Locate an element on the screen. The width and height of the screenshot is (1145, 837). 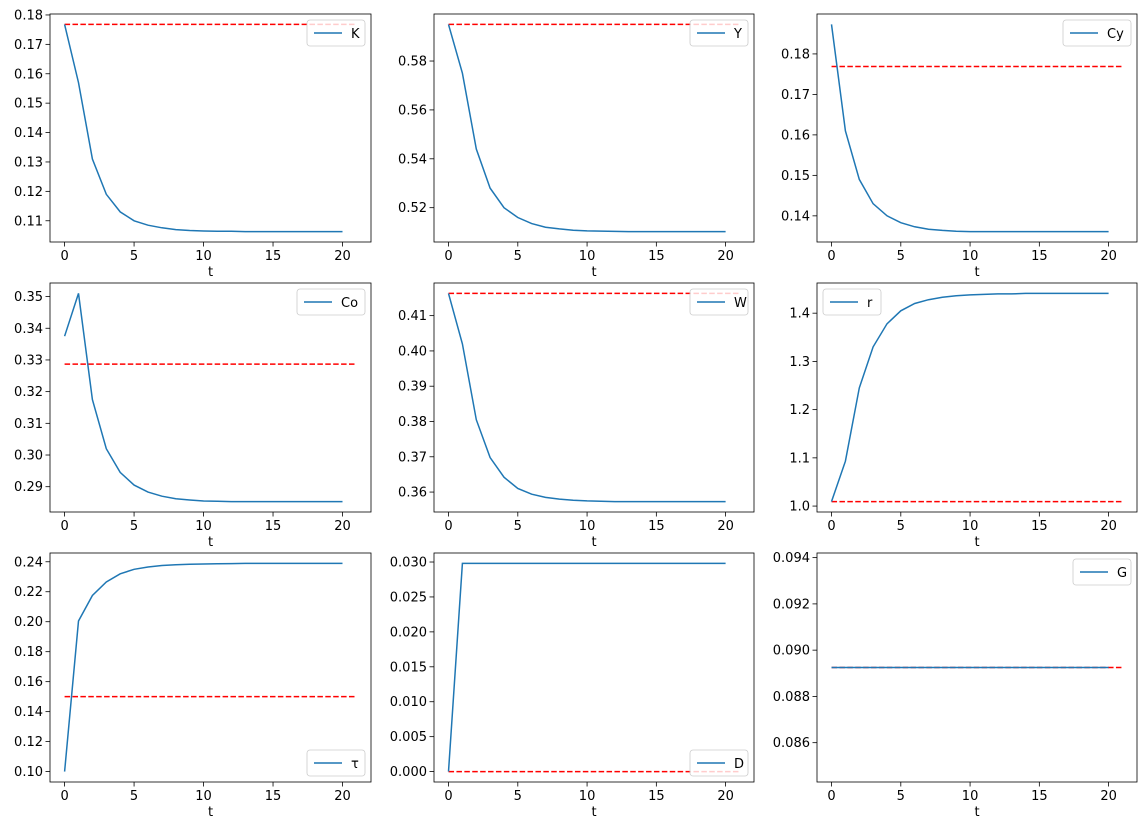
y-tick-label: 0.020 is located at coordinates (408, 632).